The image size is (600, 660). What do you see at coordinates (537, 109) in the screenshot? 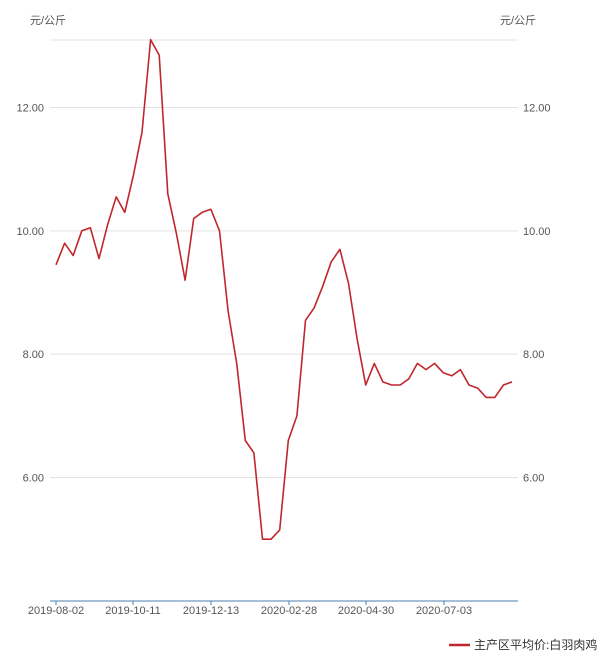
I see `y-tick-label-right: 12.00` at bounding box center [537, 109].